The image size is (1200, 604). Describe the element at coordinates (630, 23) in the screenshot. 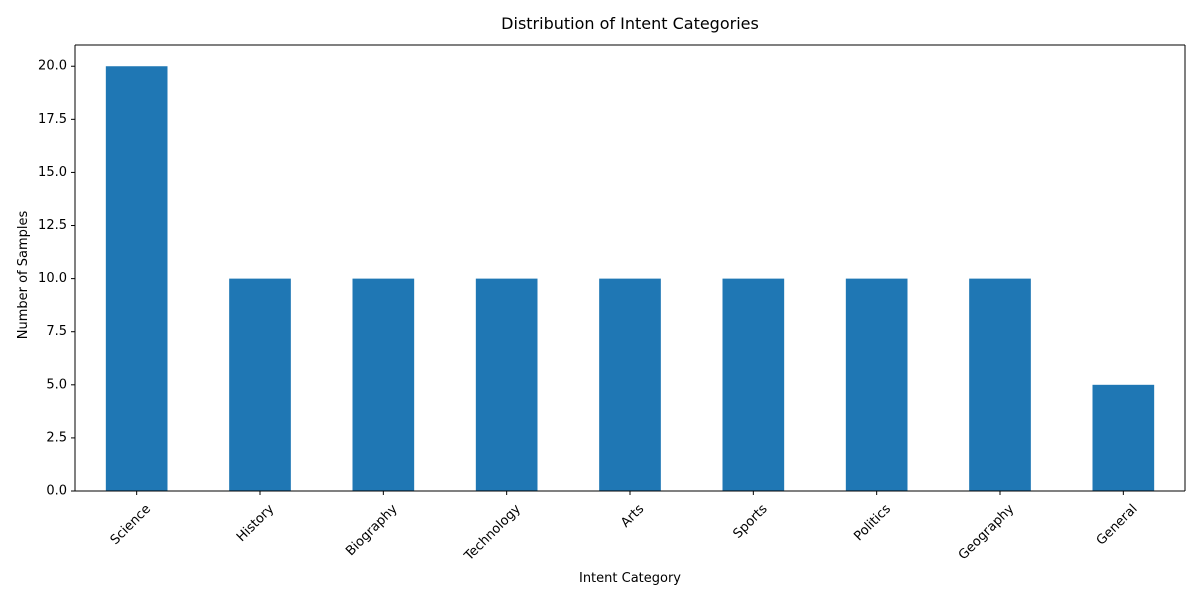

I see `chart-title: Distribution of Intent Categories` at that location.